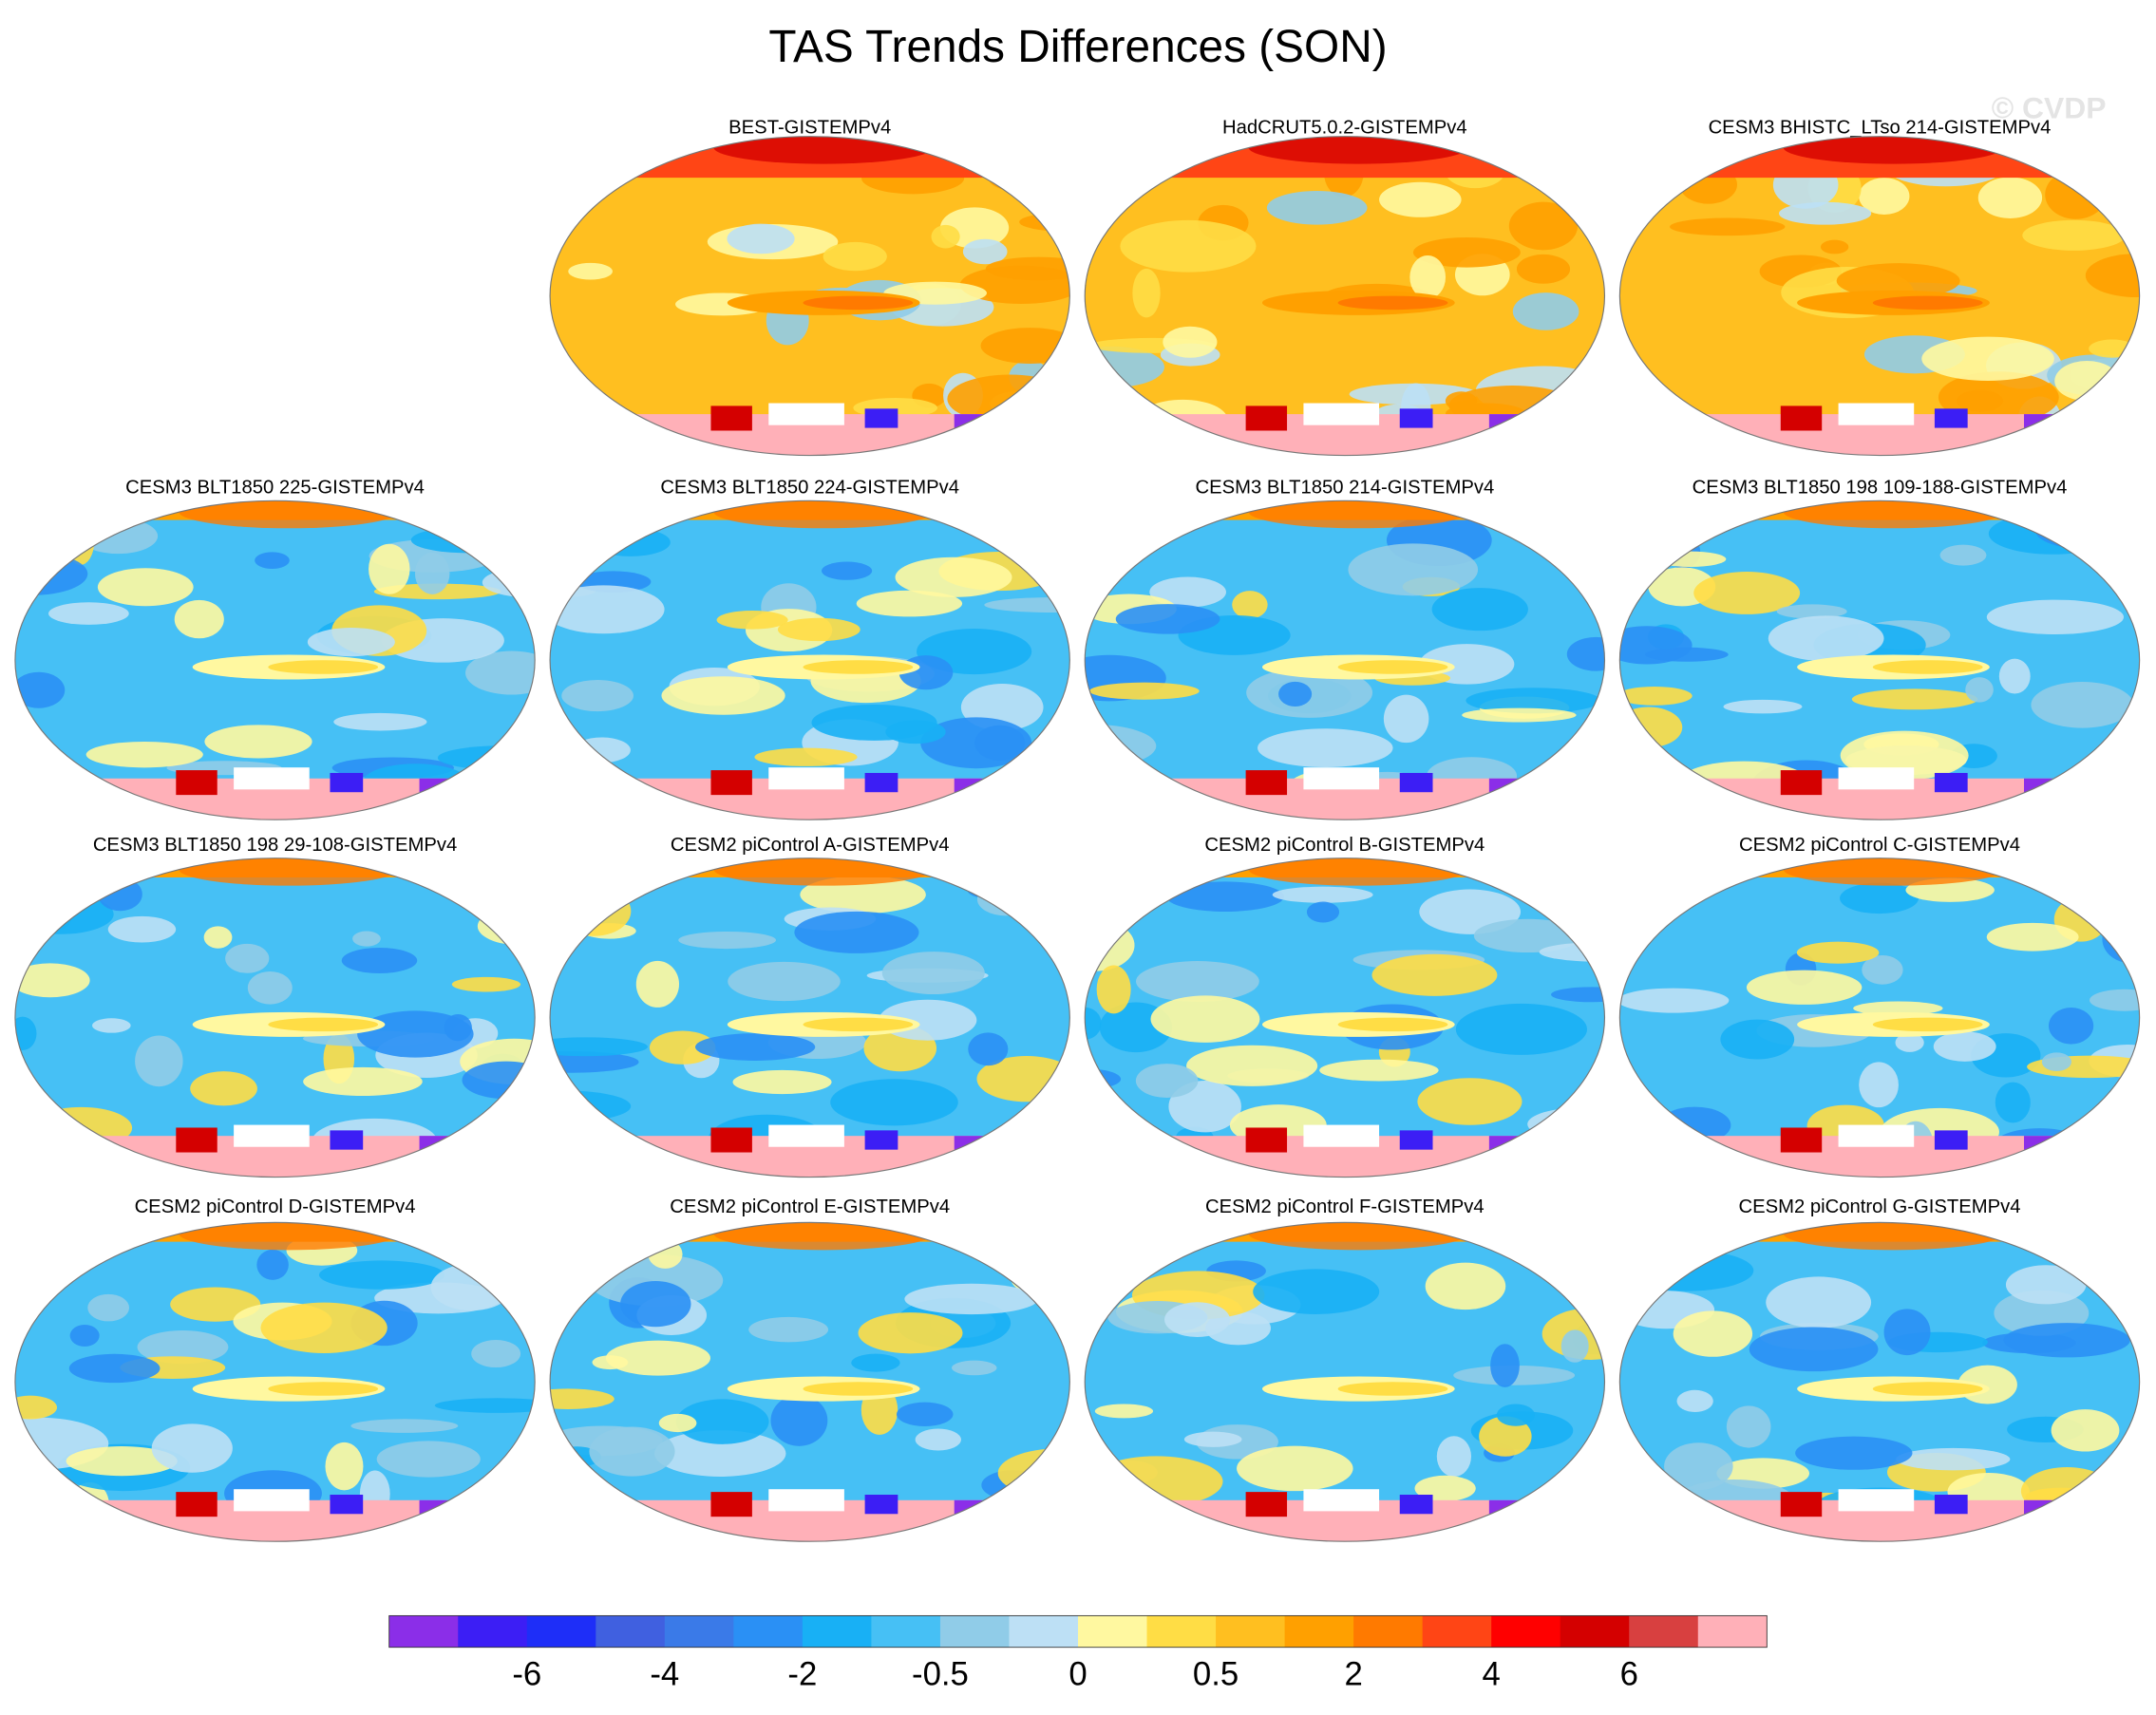 The height and width of the screenshot is (1715, 2156). What do you see at coordinates (526, 1674) in the screenshot?
I see `colorbar-label: -6` at bounding box center [526, 1674].